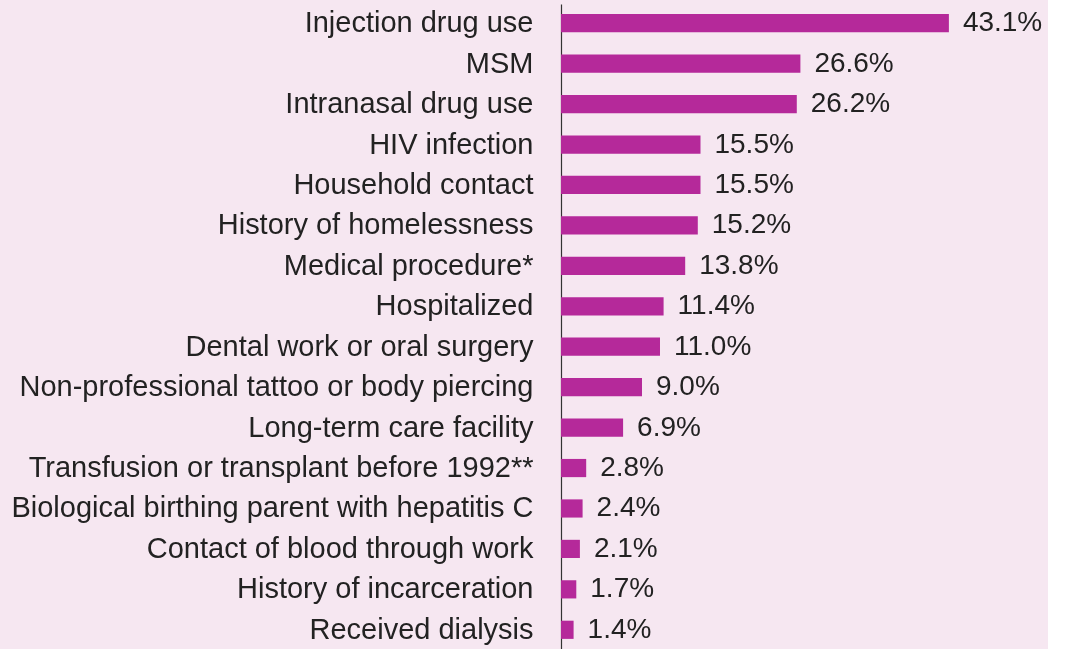 The image size is (1091, 653). Describe the element at coordinates (850, 103) in the screenshot. I see `data-label: 26.2%` at that location.